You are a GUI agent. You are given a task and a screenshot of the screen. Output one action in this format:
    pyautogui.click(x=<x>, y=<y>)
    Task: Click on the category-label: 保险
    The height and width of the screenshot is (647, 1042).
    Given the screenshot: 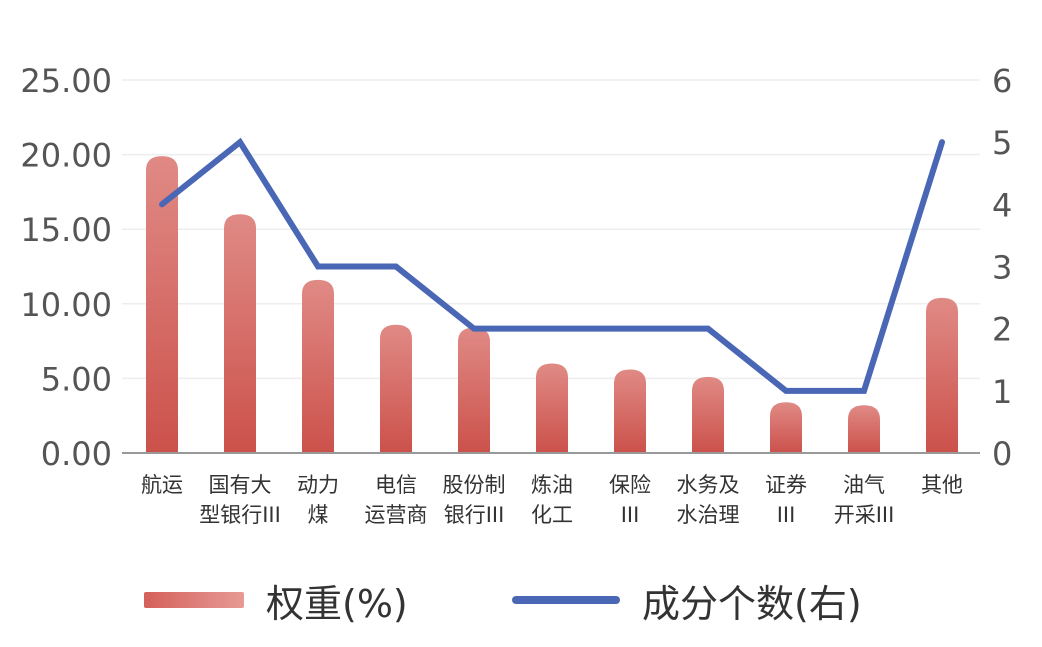 What is the action you would take?
    pyautogui.click(x=630, y=485)
    